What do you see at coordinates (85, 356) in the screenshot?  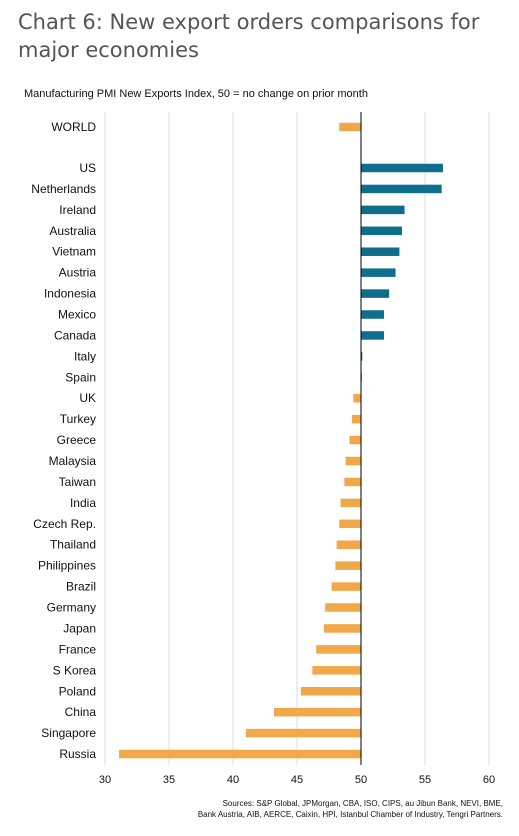 I see `category-label: Italy` at bounding box center [85, 356].